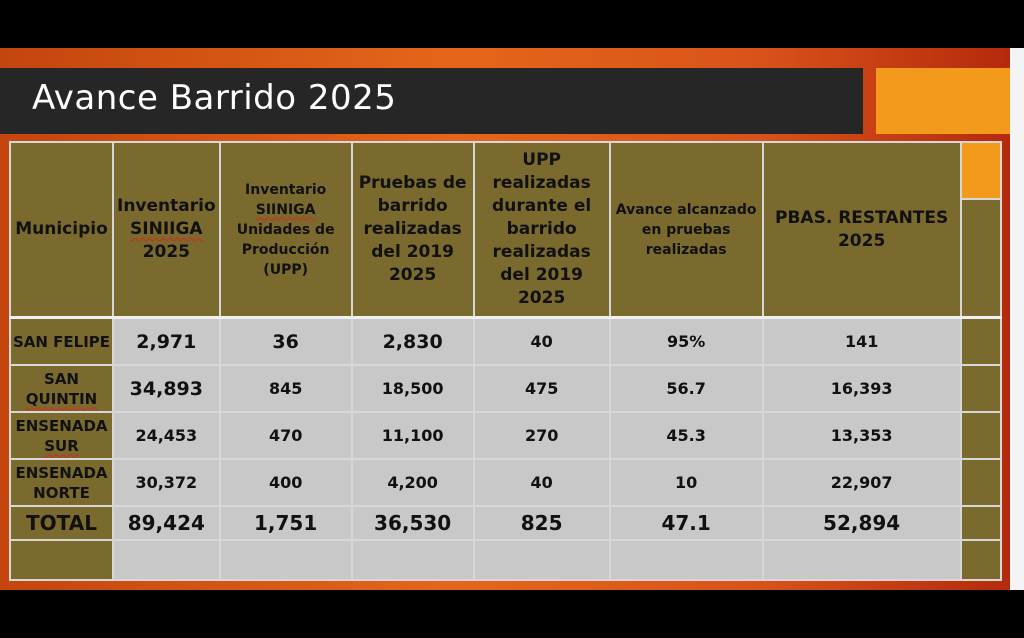 The image size is (1024, 638). I want to click on municipio-label: SAN FELIPE, so click(61, 341).